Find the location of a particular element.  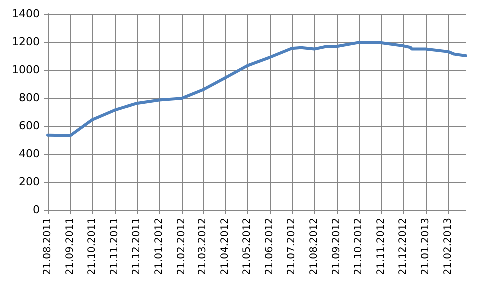

x-tick-label: 21.04.2012 is located at coordinates (226, 247).